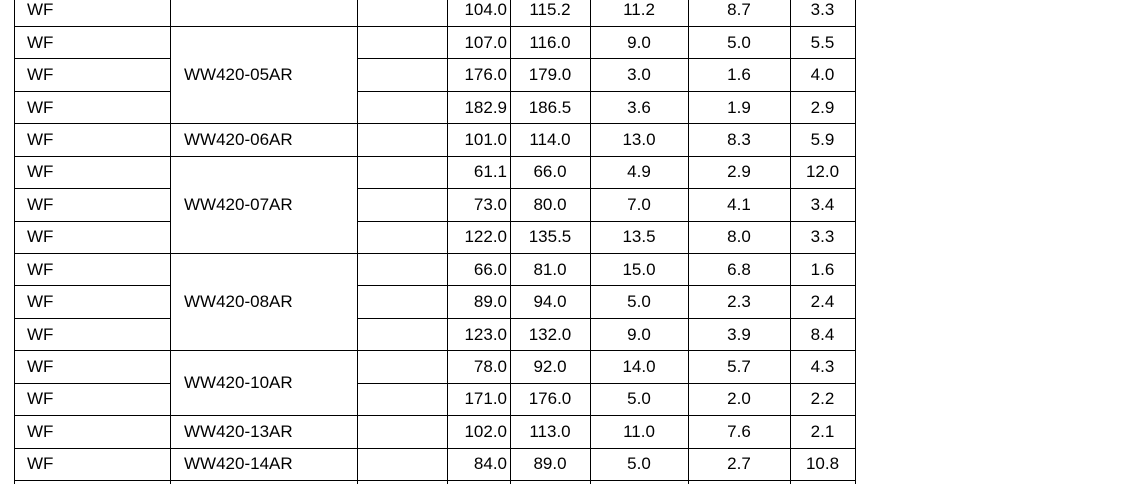 This screenshot has width=1148, height=484. Describe the element at coordinates (550, 108) in the screenshot. I see `value-cell: 186.5` at that location.